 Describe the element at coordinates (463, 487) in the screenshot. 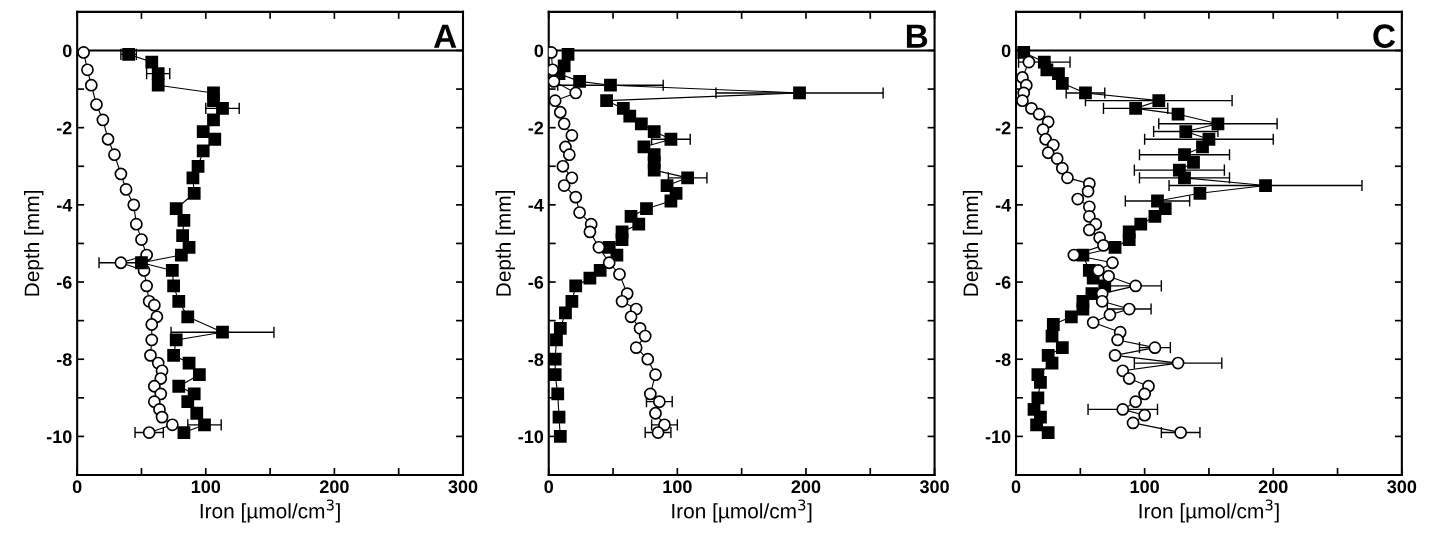

I see `x-tick-label: 300` at that location.